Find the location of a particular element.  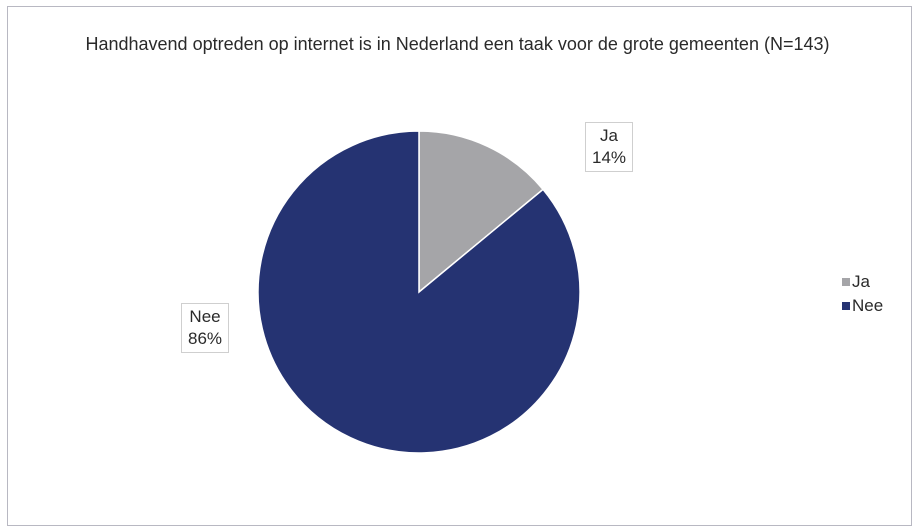

data-label-nee-value: 86% is located at coordinates (205, 338).